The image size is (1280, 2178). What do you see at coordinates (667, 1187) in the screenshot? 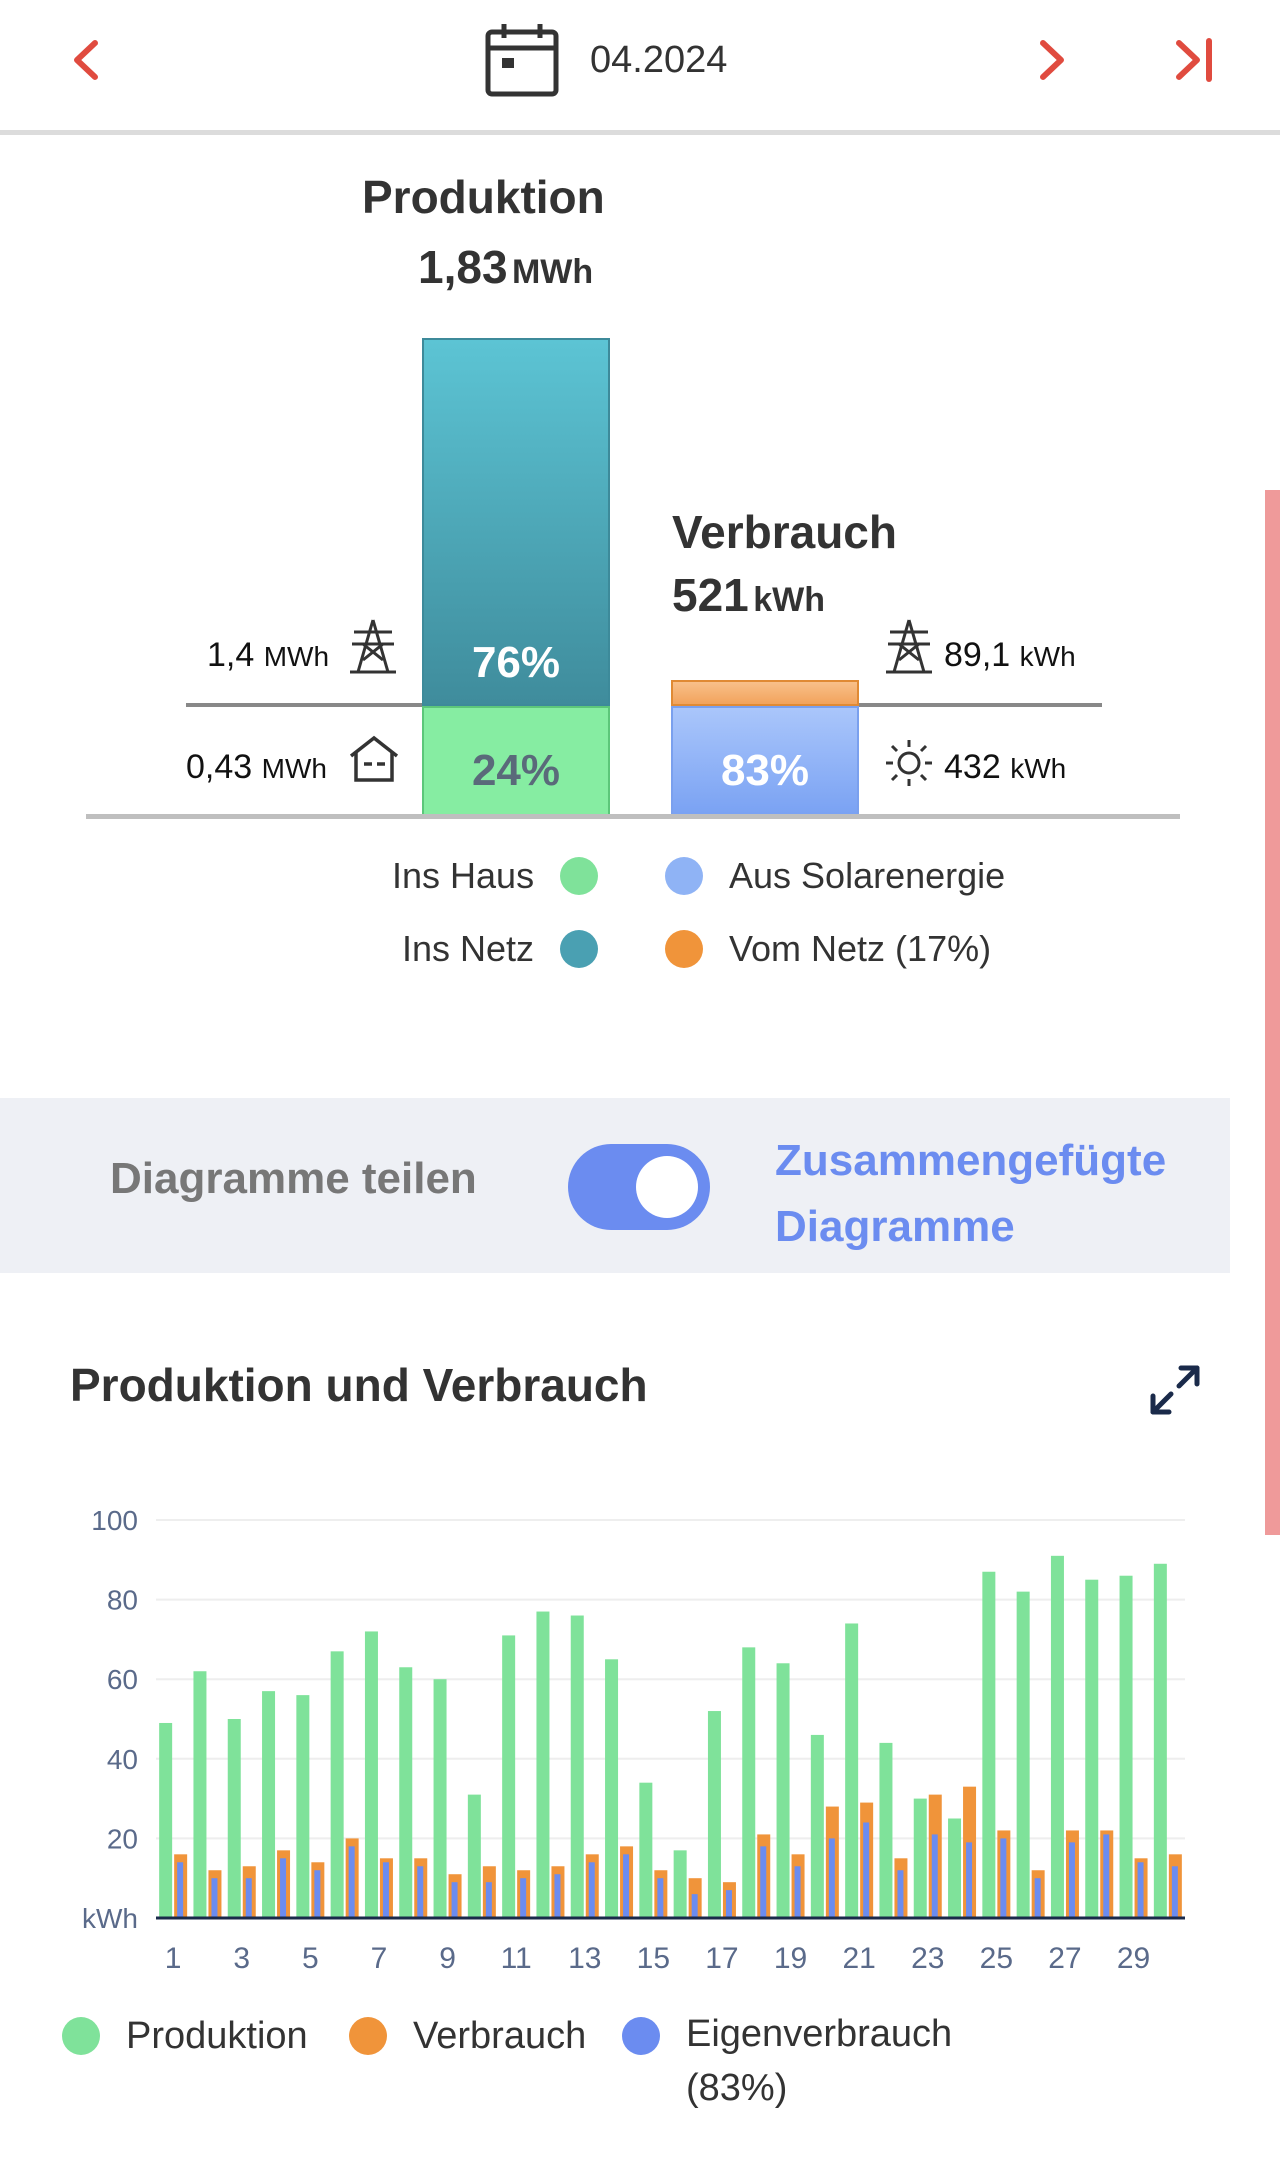
I see `toggle-knob` at bounding box center [667, 1187].